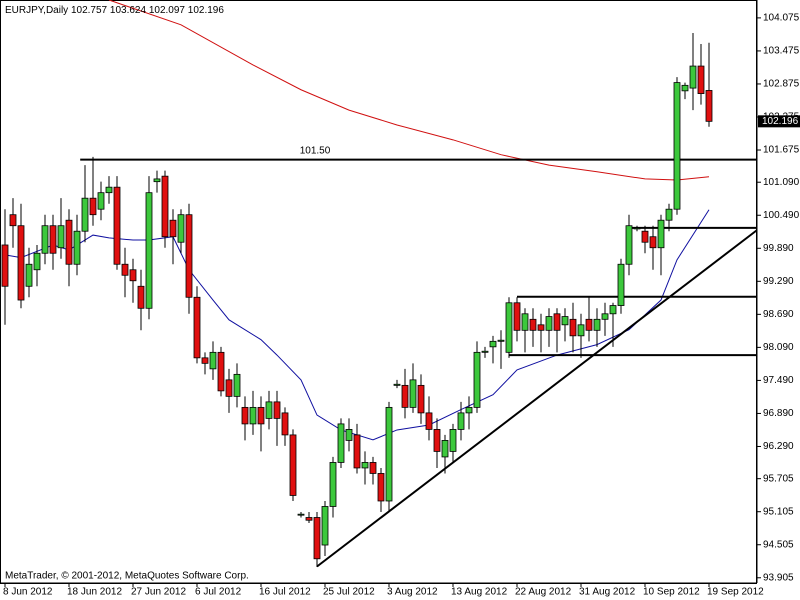 The height and width of the screenshot is (600, 800). I want to click on y-tick-label: 101.675, so click(781, 150).